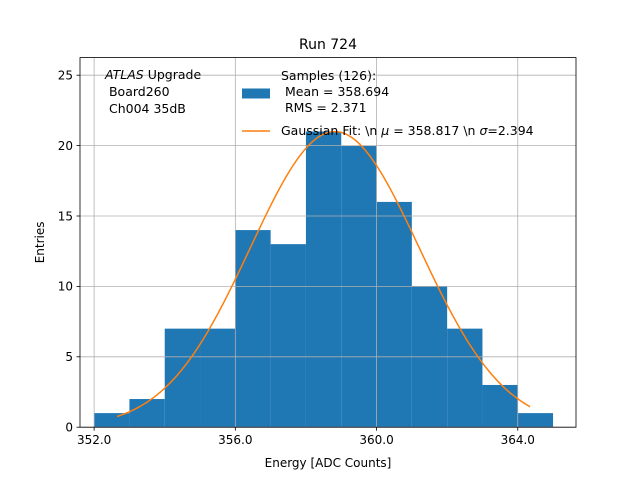 This screenshot has width=640, height=480. I want to click on y-tick-label: 5, so click(69, 357).